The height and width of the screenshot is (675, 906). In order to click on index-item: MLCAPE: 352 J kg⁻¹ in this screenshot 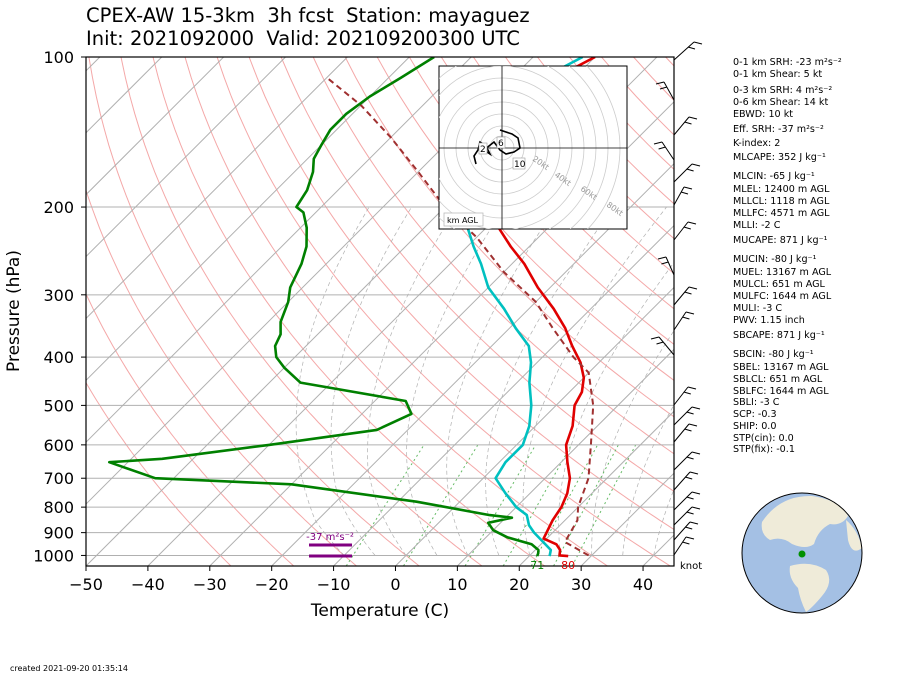, I will do `click(779, 157)`.